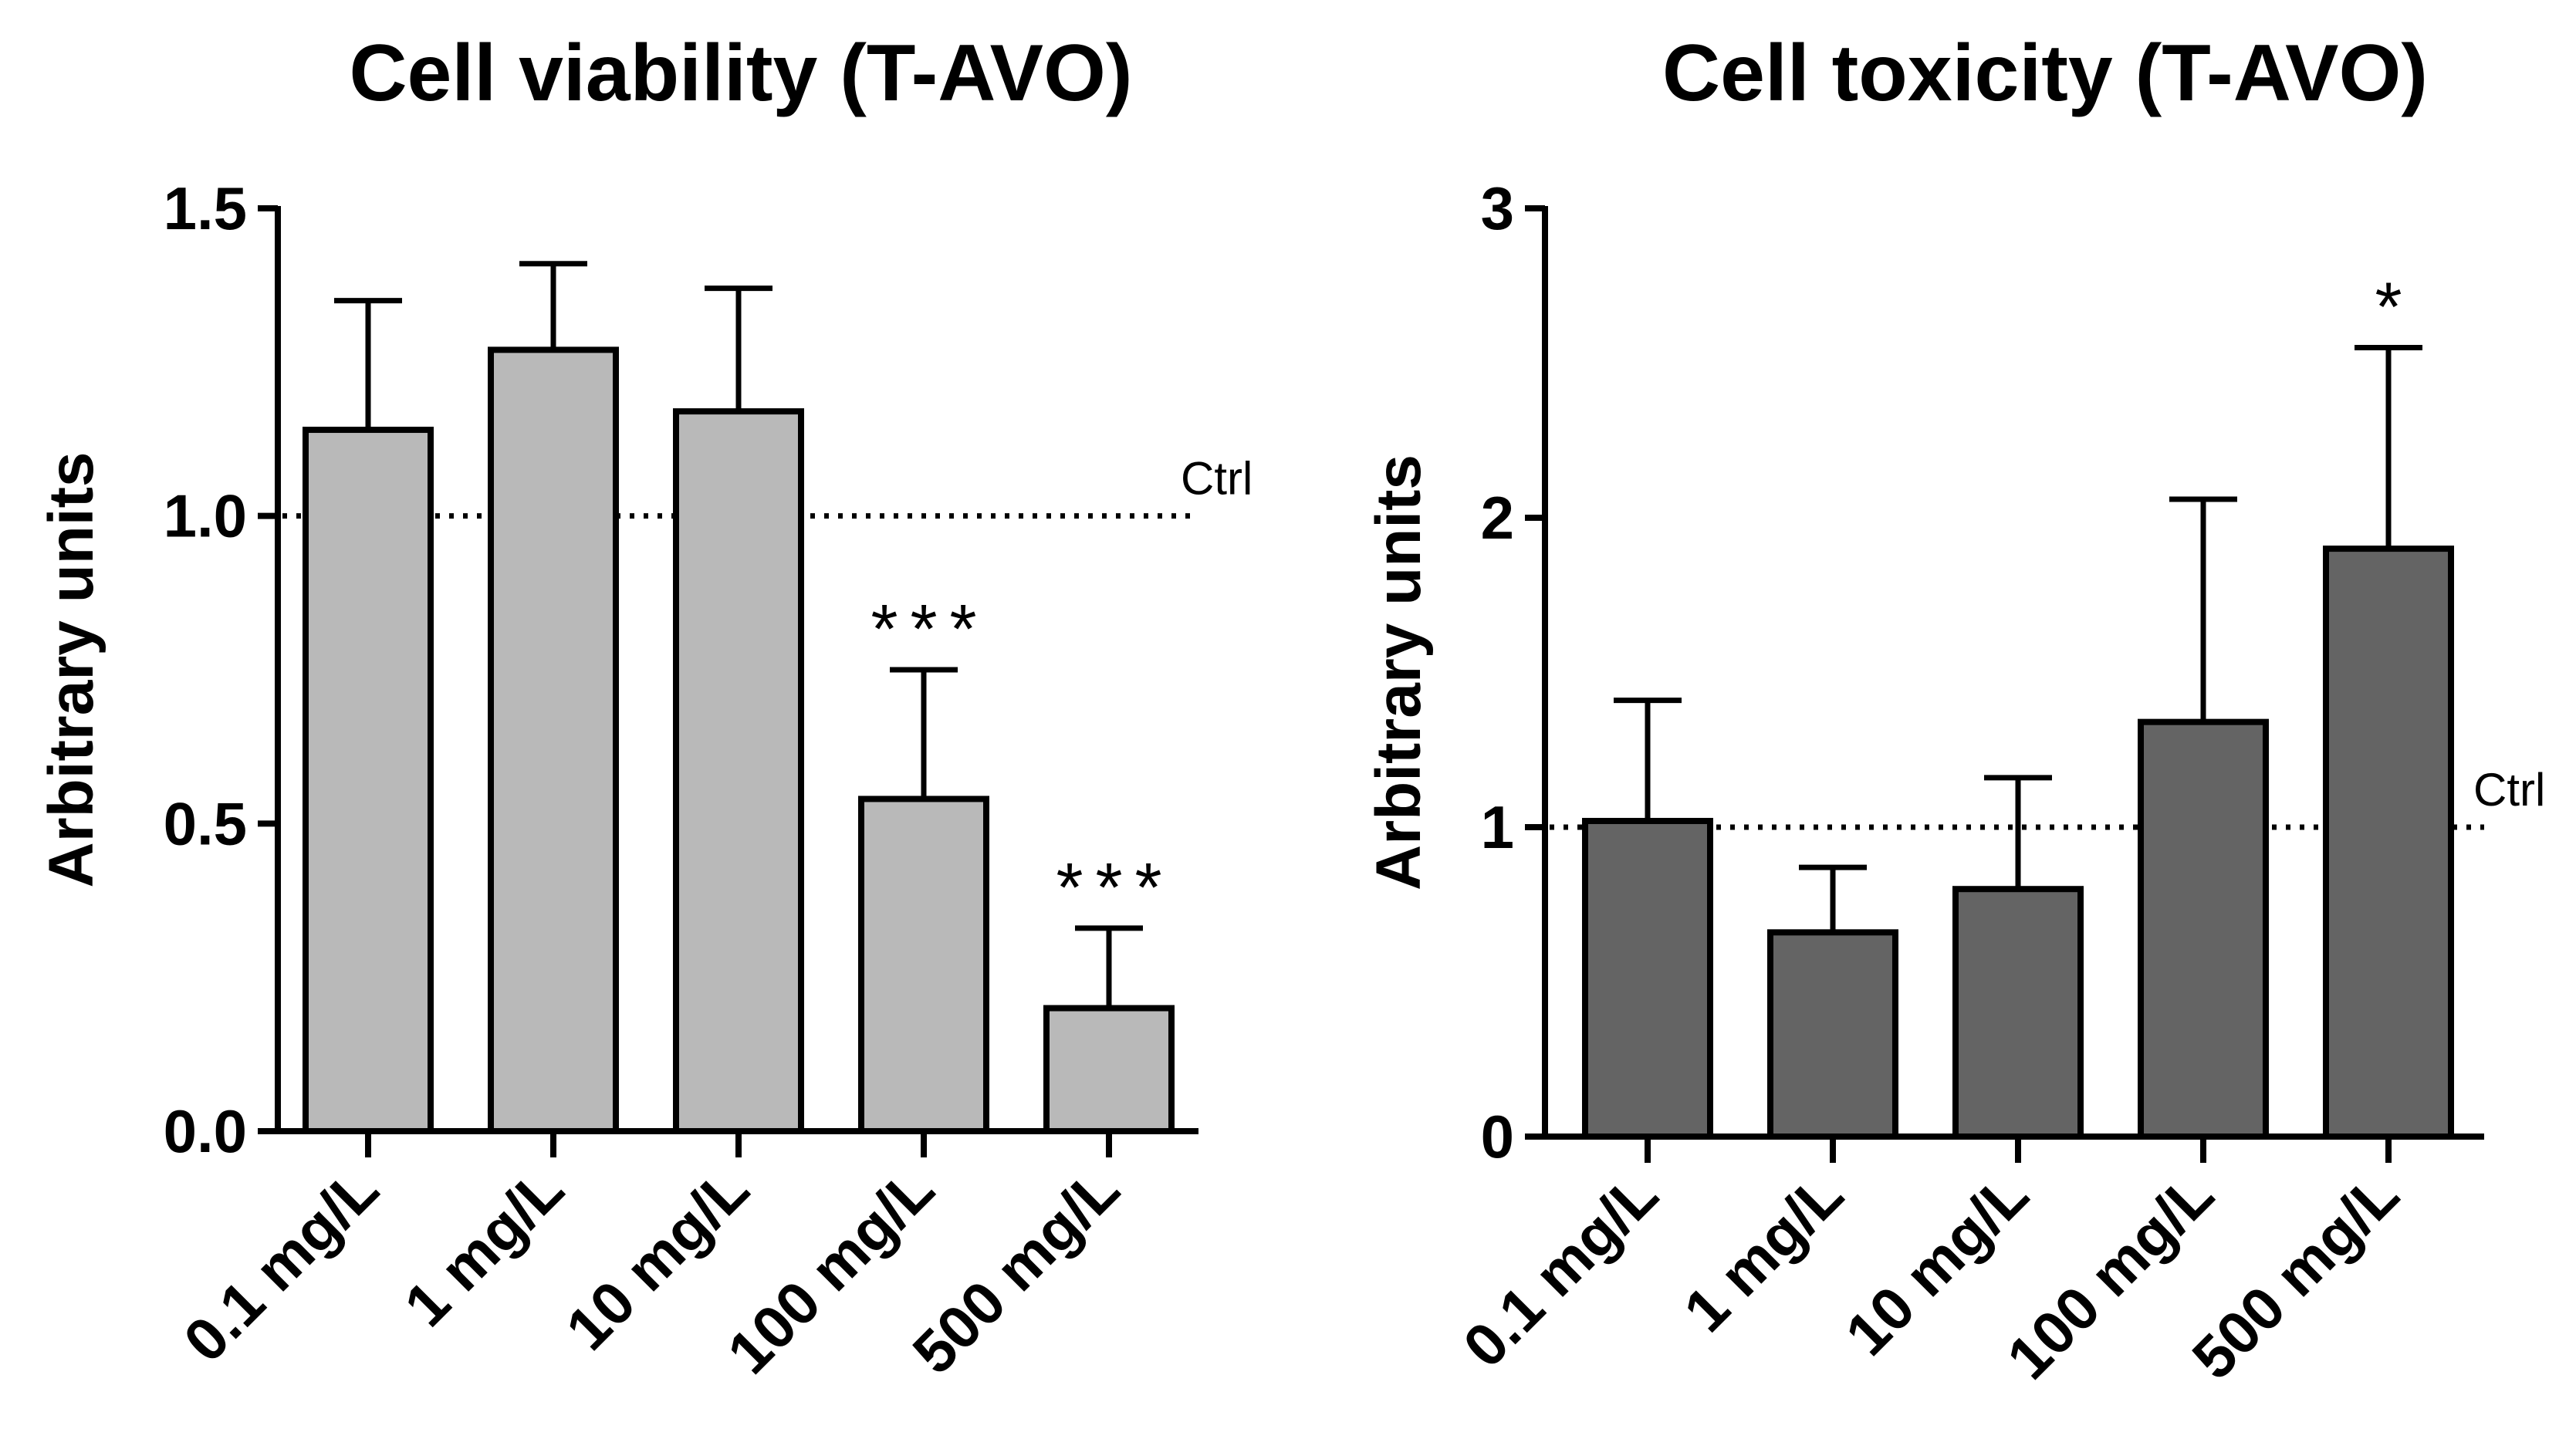 This screenshot has width=2576, height=1446. I want to click on y-tick-label: 0, so click(1497, 1137).